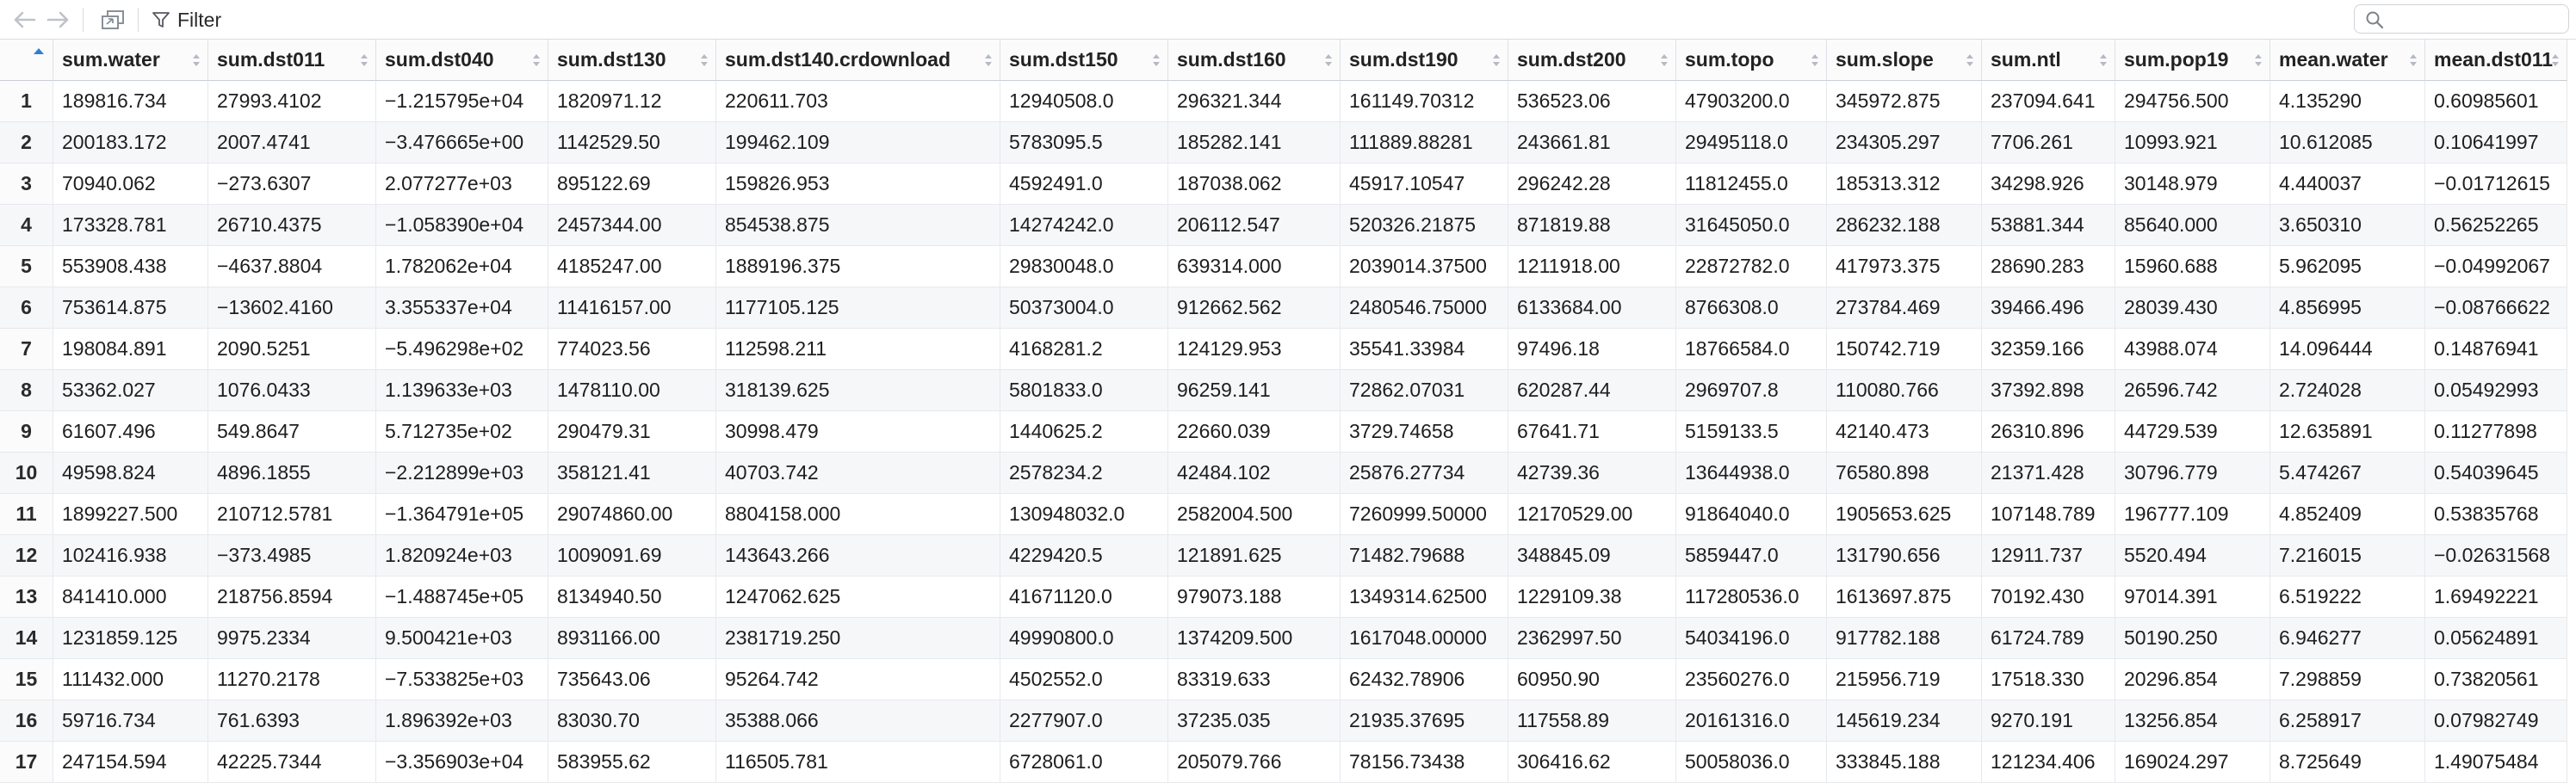 The image size is (2576, 783). I want to click on forward-button, so click(58, 20).